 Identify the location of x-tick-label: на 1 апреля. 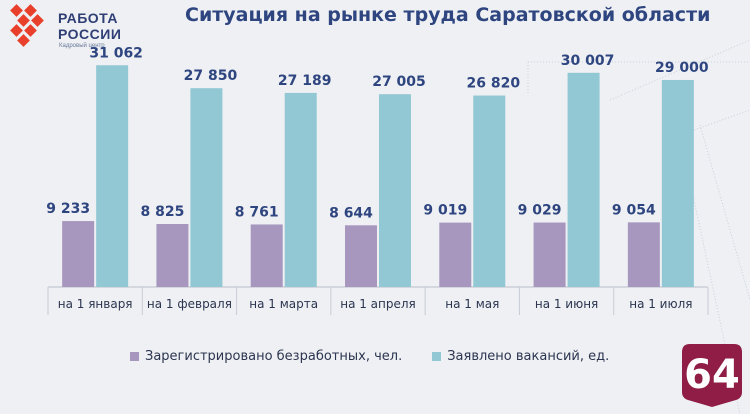
(378, 304).